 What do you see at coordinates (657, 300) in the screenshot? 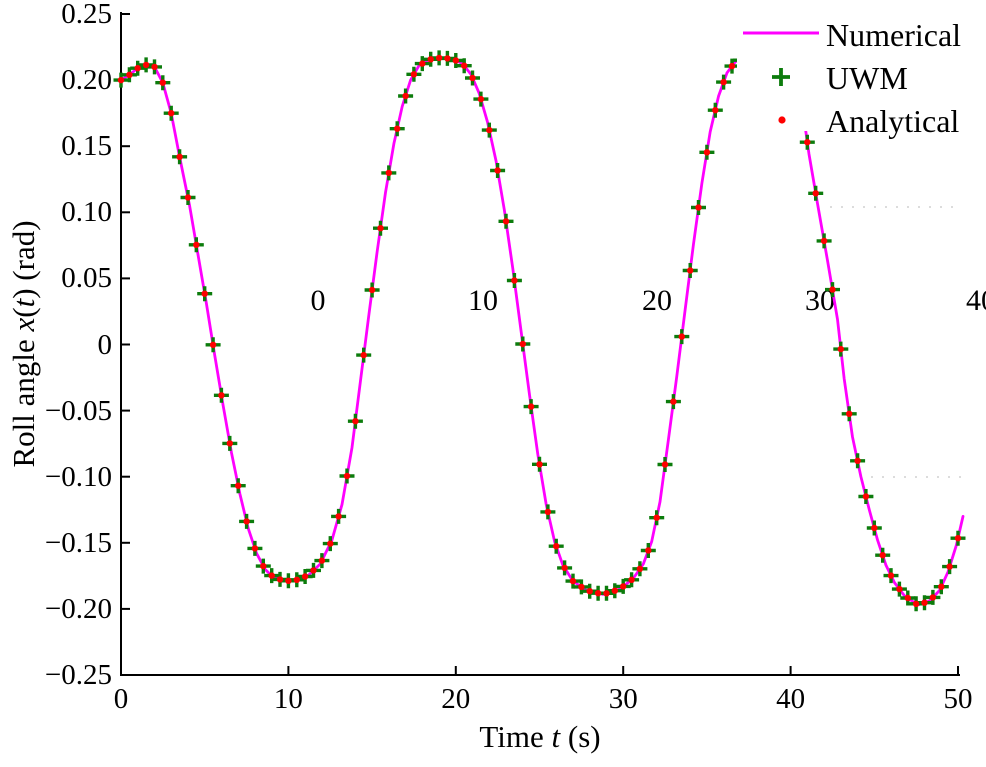
I see `stray-x-label-20: 20` at bounding box center [657, 300].